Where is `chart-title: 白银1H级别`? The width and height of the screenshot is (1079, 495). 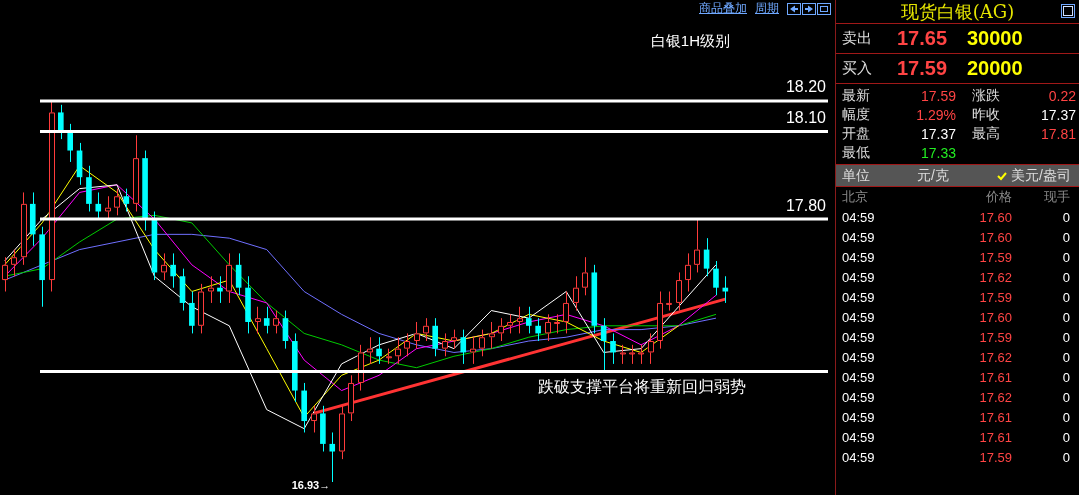 chart-title: 白银1H级别 is located at coordinates (690, 41).